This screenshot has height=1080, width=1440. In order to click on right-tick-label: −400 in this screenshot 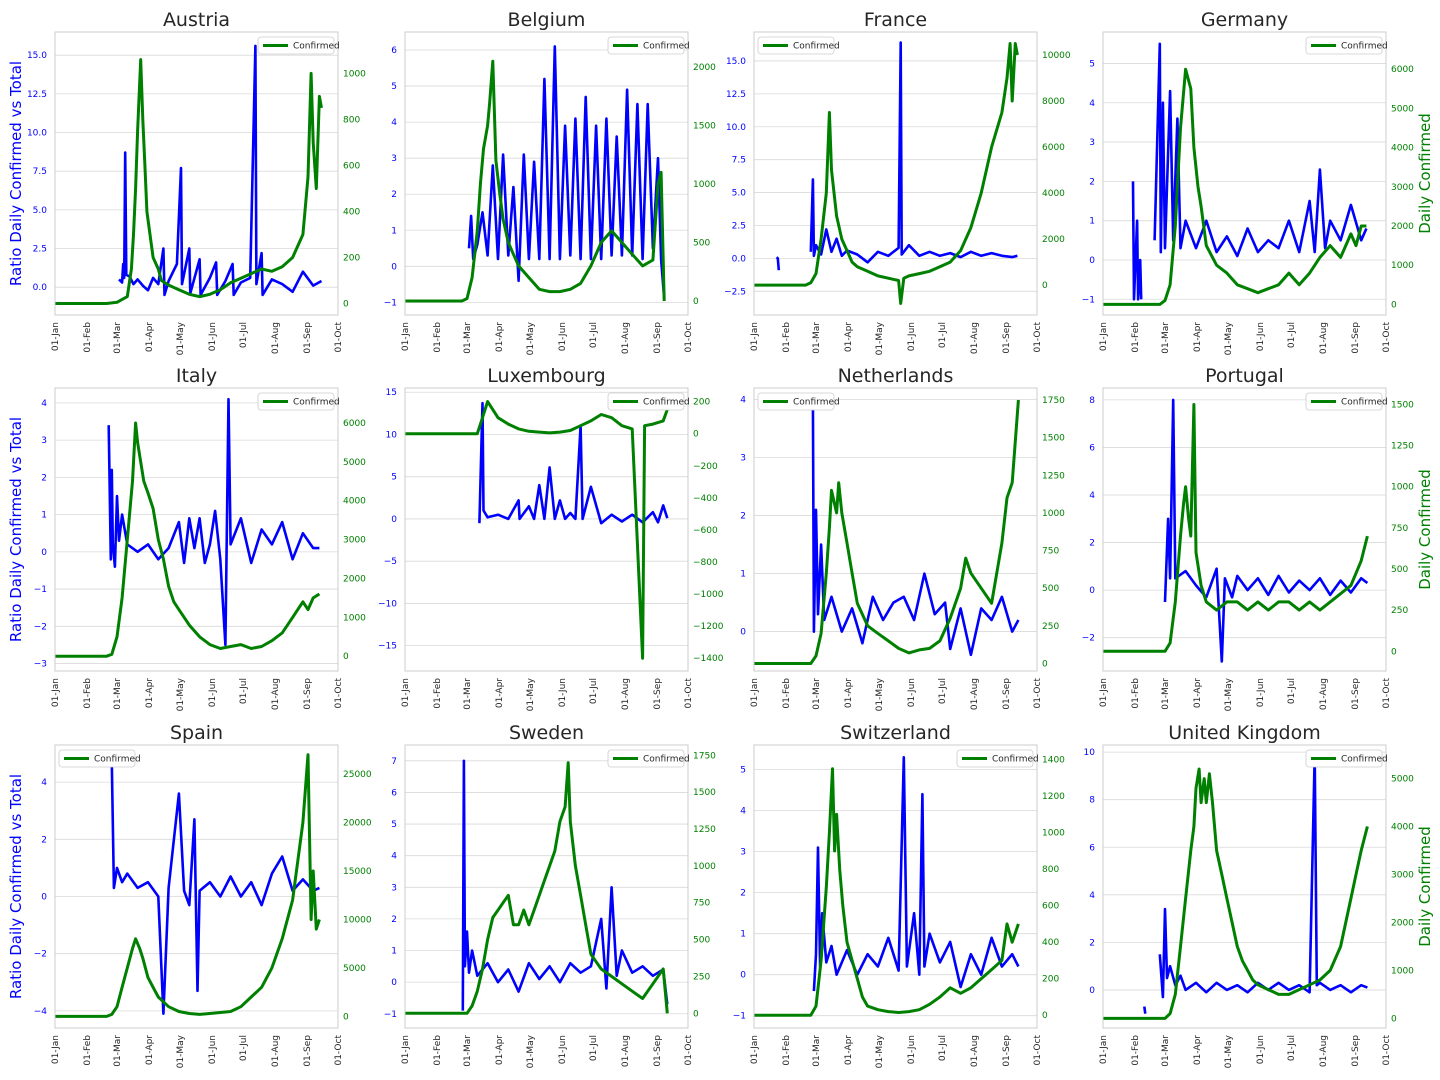, I will do `click(705, 499)`.